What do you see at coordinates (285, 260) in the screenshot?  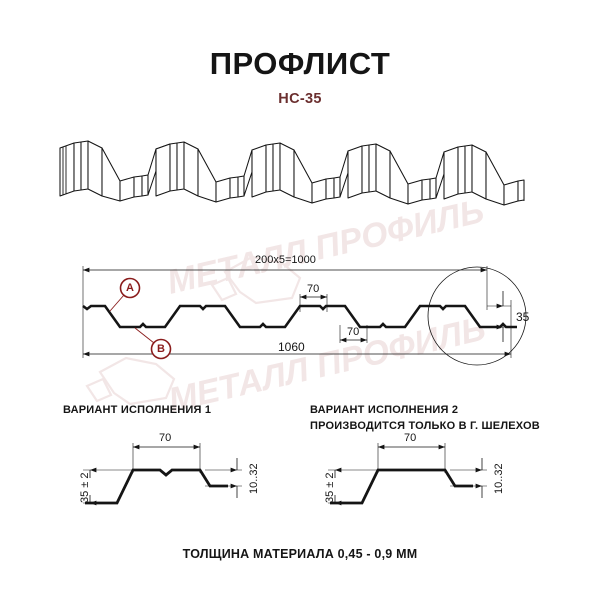 I see `dim-overall-top: 200x5=1000` at bounding box center [285, 260].